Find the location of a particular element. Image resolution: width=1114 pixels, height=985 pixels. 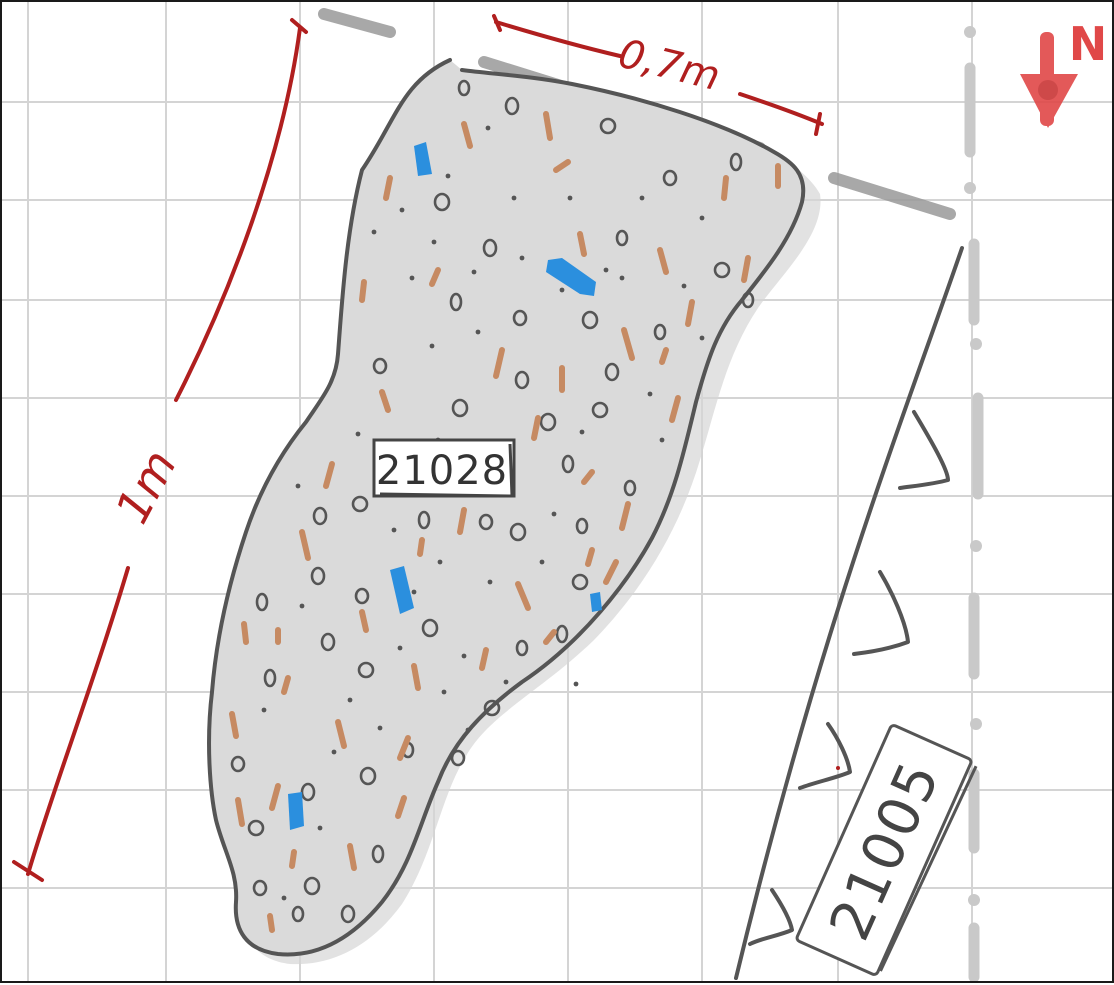

feature-21028-label: 21028 is located at coordinates (442, 471).